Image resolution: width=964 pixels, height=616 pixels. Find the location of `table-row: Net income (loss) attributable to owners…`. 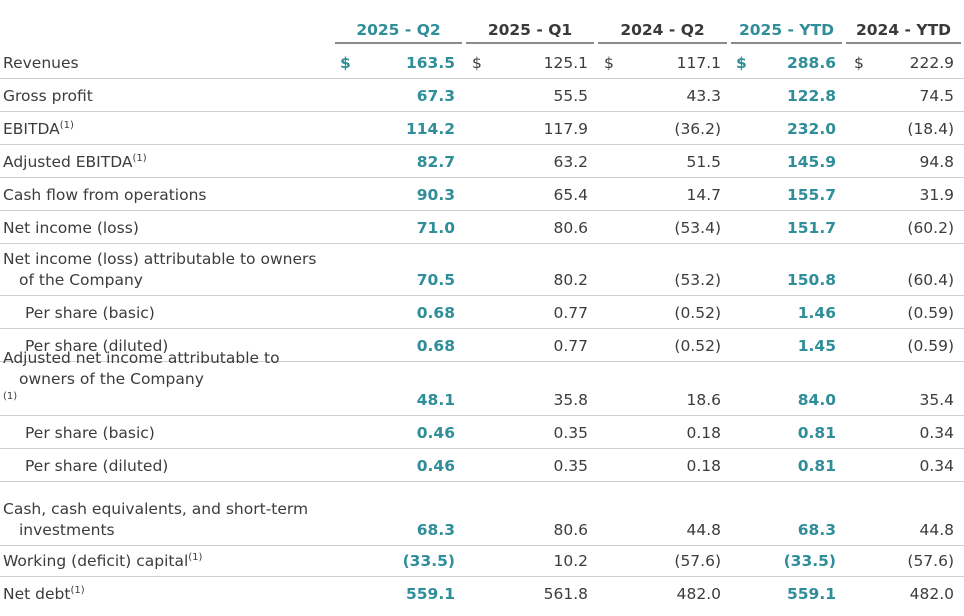

table-row: Net income (loss) attributable to owners… is located at coordinates (482, 269).